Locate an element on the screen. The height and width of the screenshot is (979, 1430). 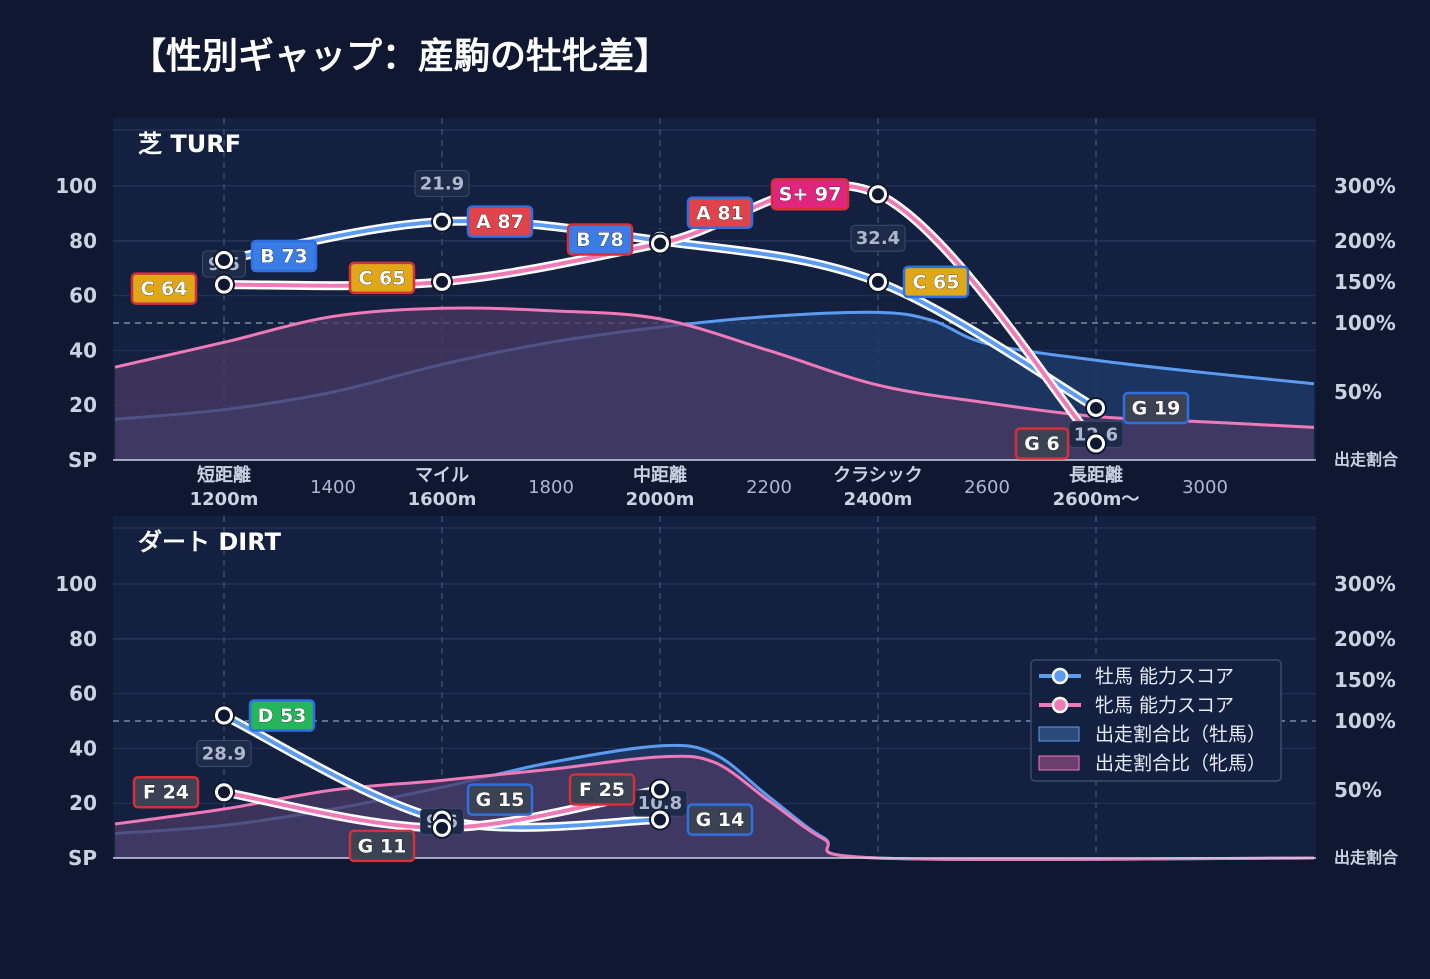
x-tick-minor: 1800 is located at coordinates (551, 487).